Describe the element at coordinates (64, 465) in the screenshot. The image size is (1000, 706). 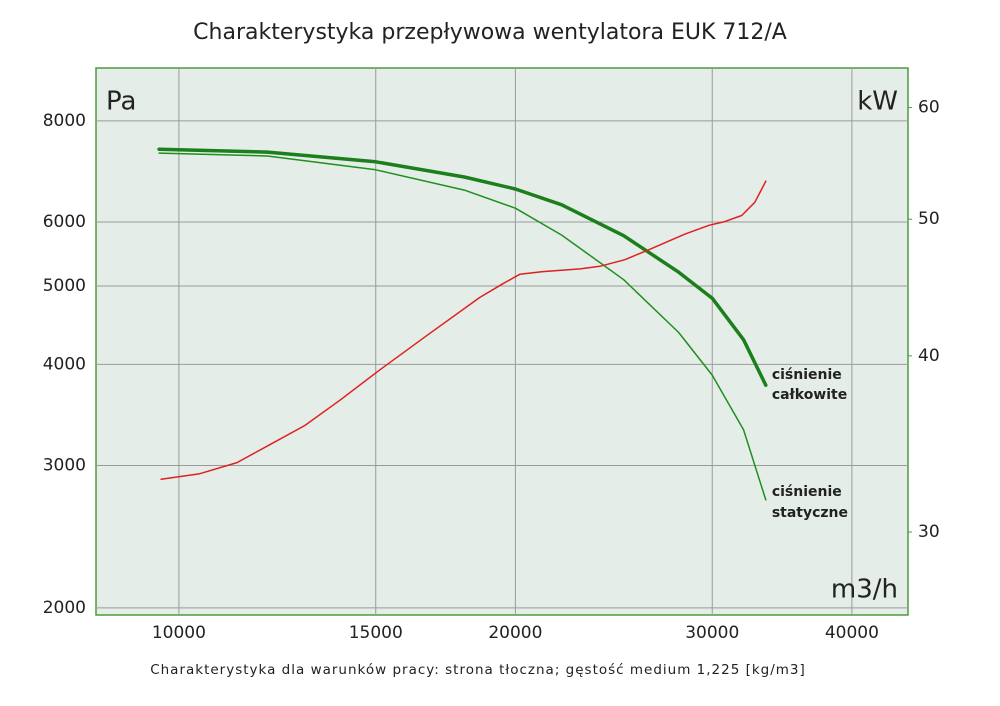
I see `y-tick-label: 3000` at that location.